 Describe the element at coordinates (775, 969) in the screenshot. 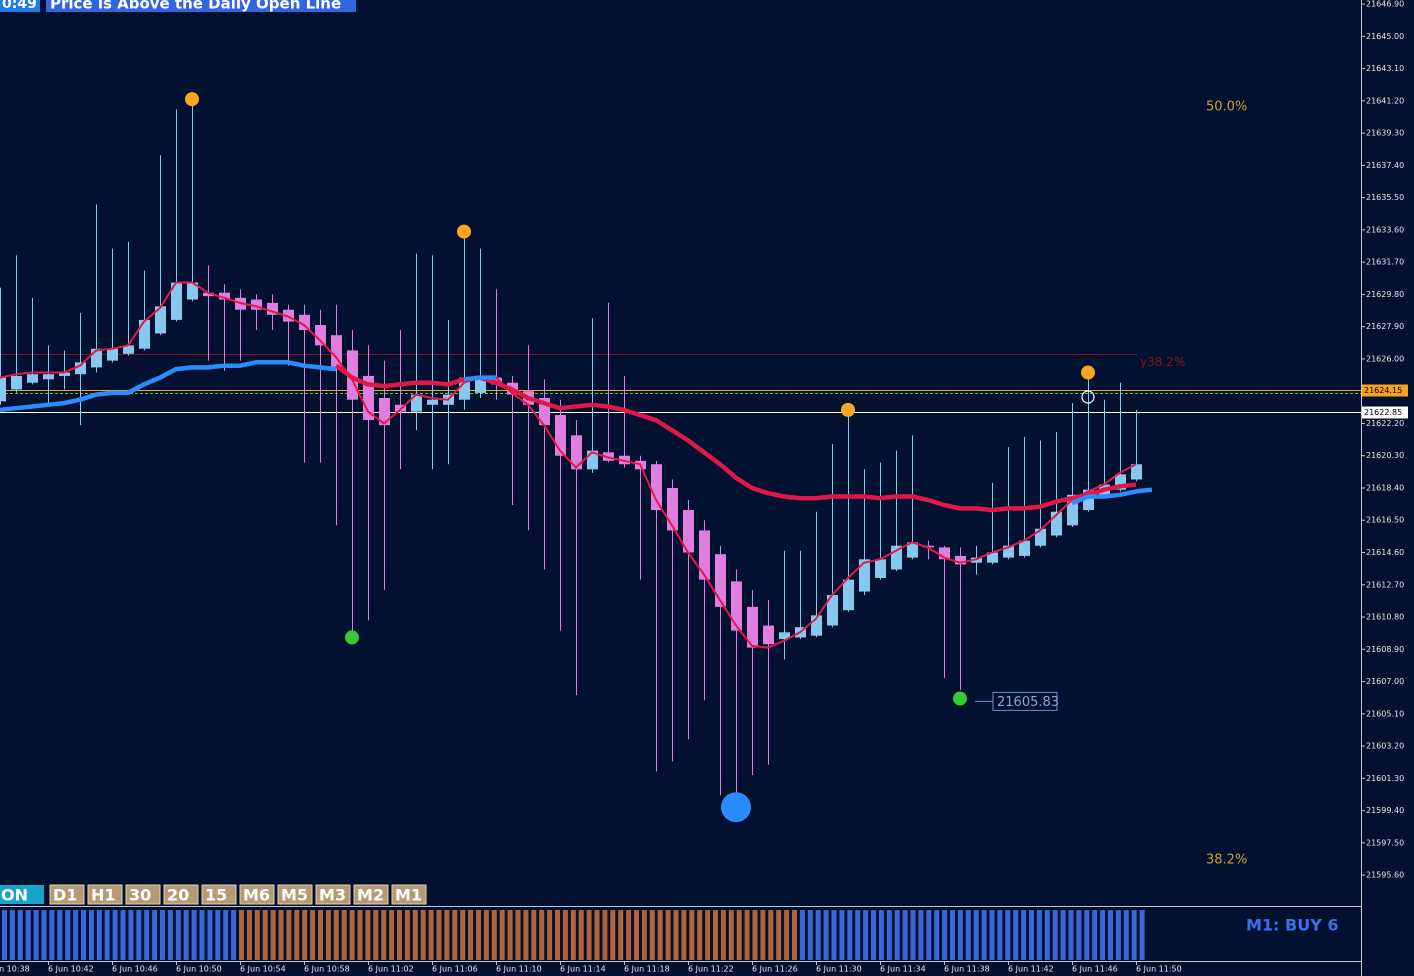

I see `x-tick-label: 6 Jun 11:26` at that location.